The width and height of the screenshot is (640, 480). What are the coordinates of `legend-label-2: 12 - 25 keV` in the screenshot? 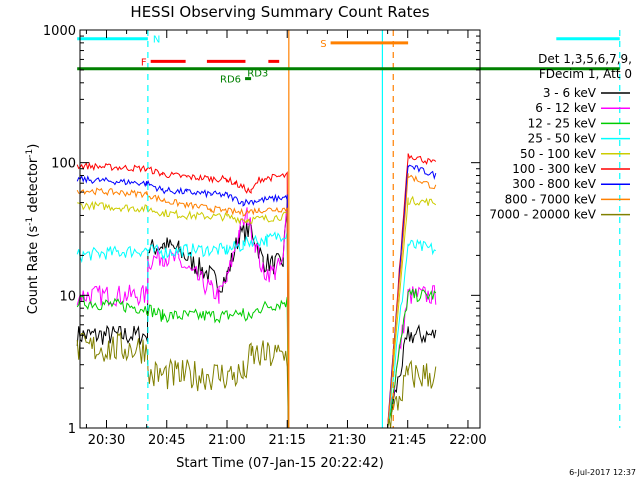 It's located at (562, 123).